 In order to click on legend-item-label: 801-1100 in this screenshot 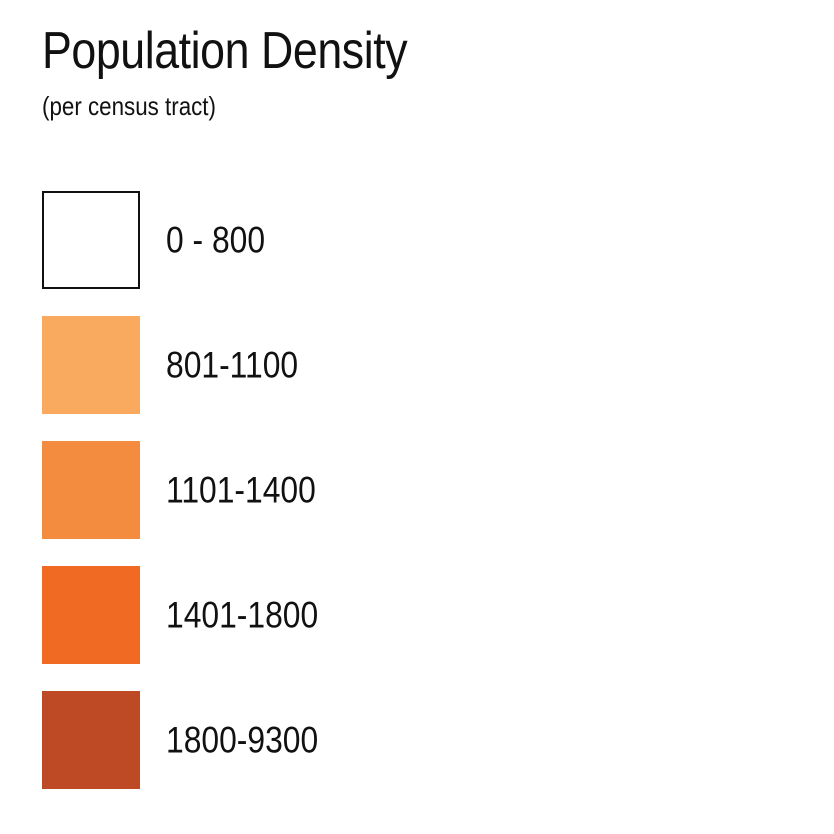, I will do `click(232, 365)`.